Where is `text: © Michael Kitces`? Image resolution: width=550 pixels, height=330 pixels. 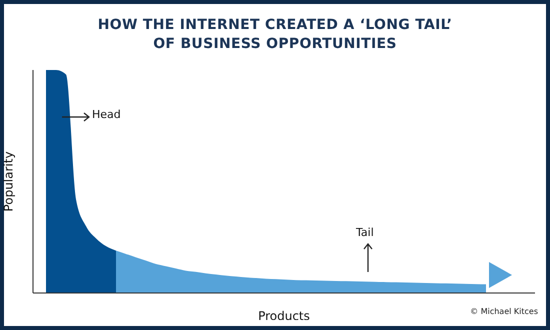 text: © Michael Kitces is located at coordinates (504, 311).